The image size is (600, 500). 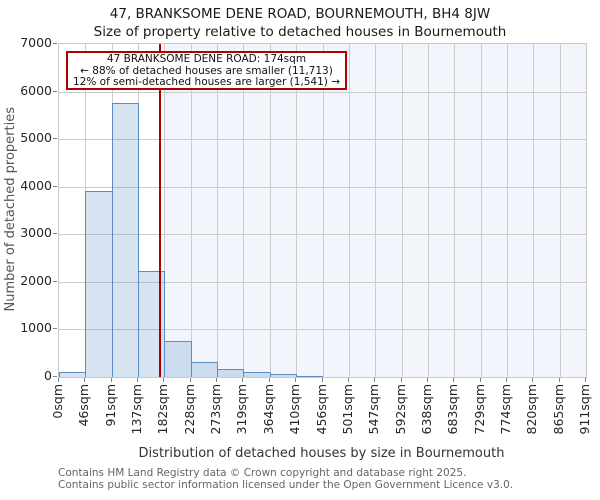 What do you see at coordinates (216, 409) in the screenshot?
I see `x-tick-label: 273sqm` at bounding box center [216, 409].